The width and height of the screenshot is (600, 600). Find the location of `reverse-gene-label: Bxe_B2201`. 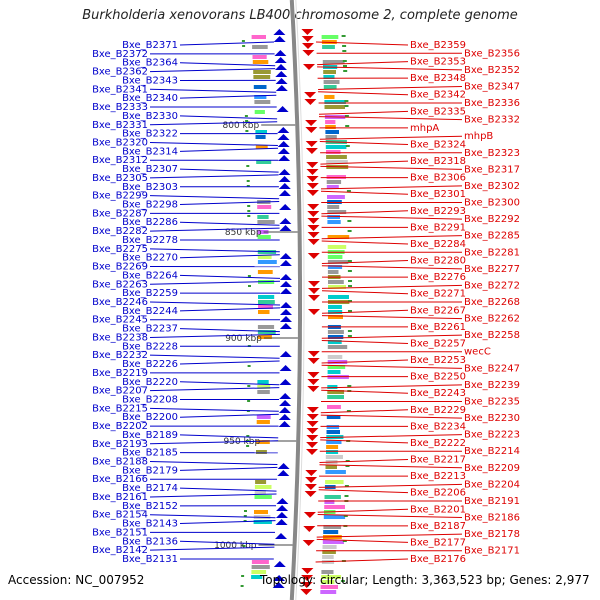

reverse-gene-label: Bxe_B2201 is located at coordinates (438, 509).